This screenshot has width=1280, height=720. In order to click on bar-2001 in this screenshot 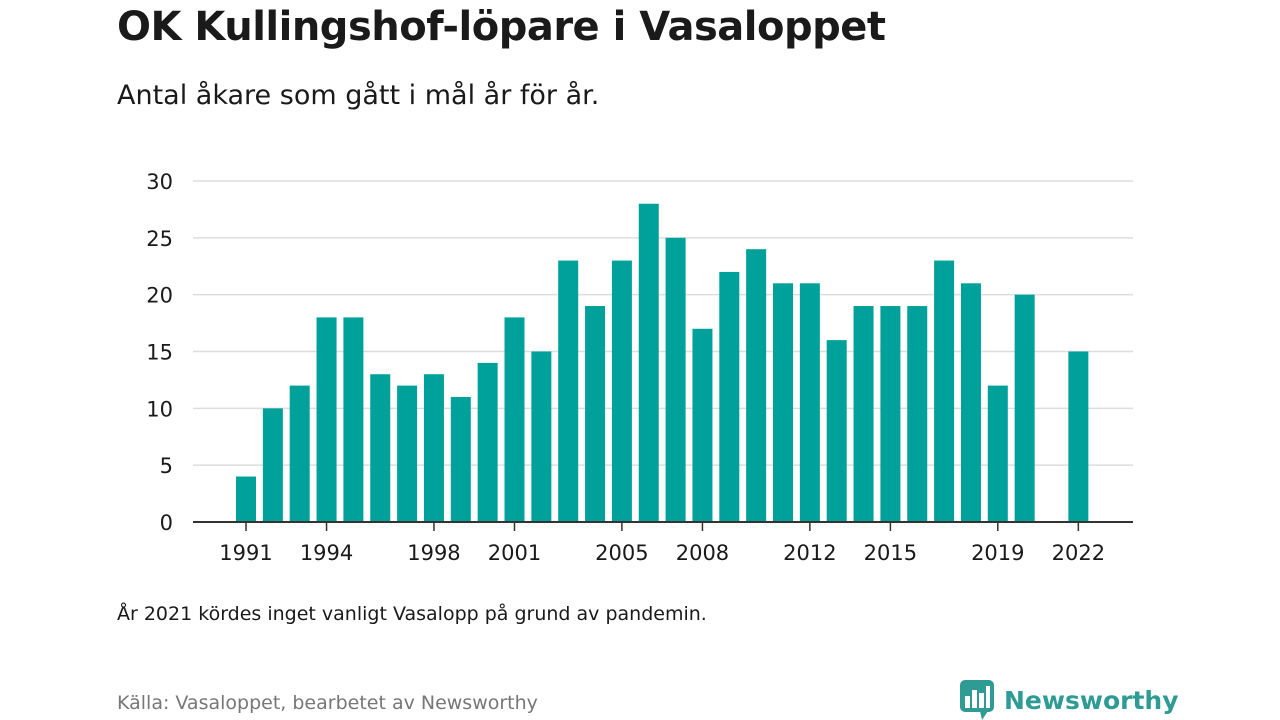, I will do `click(514, 419)`.